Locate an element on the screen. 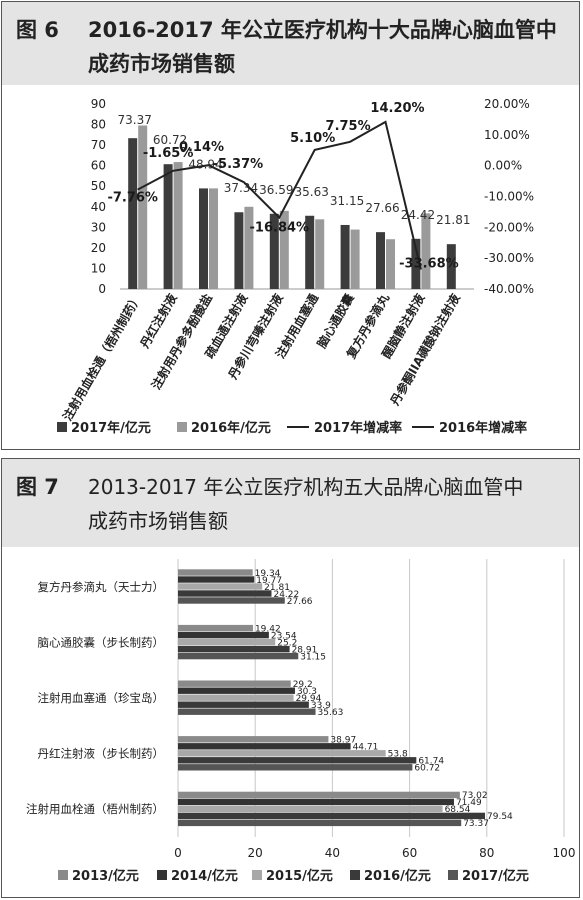 This screenshot has height=900, width=583. hbar-value-label: 79.54 is located at coordinates (500, 817).